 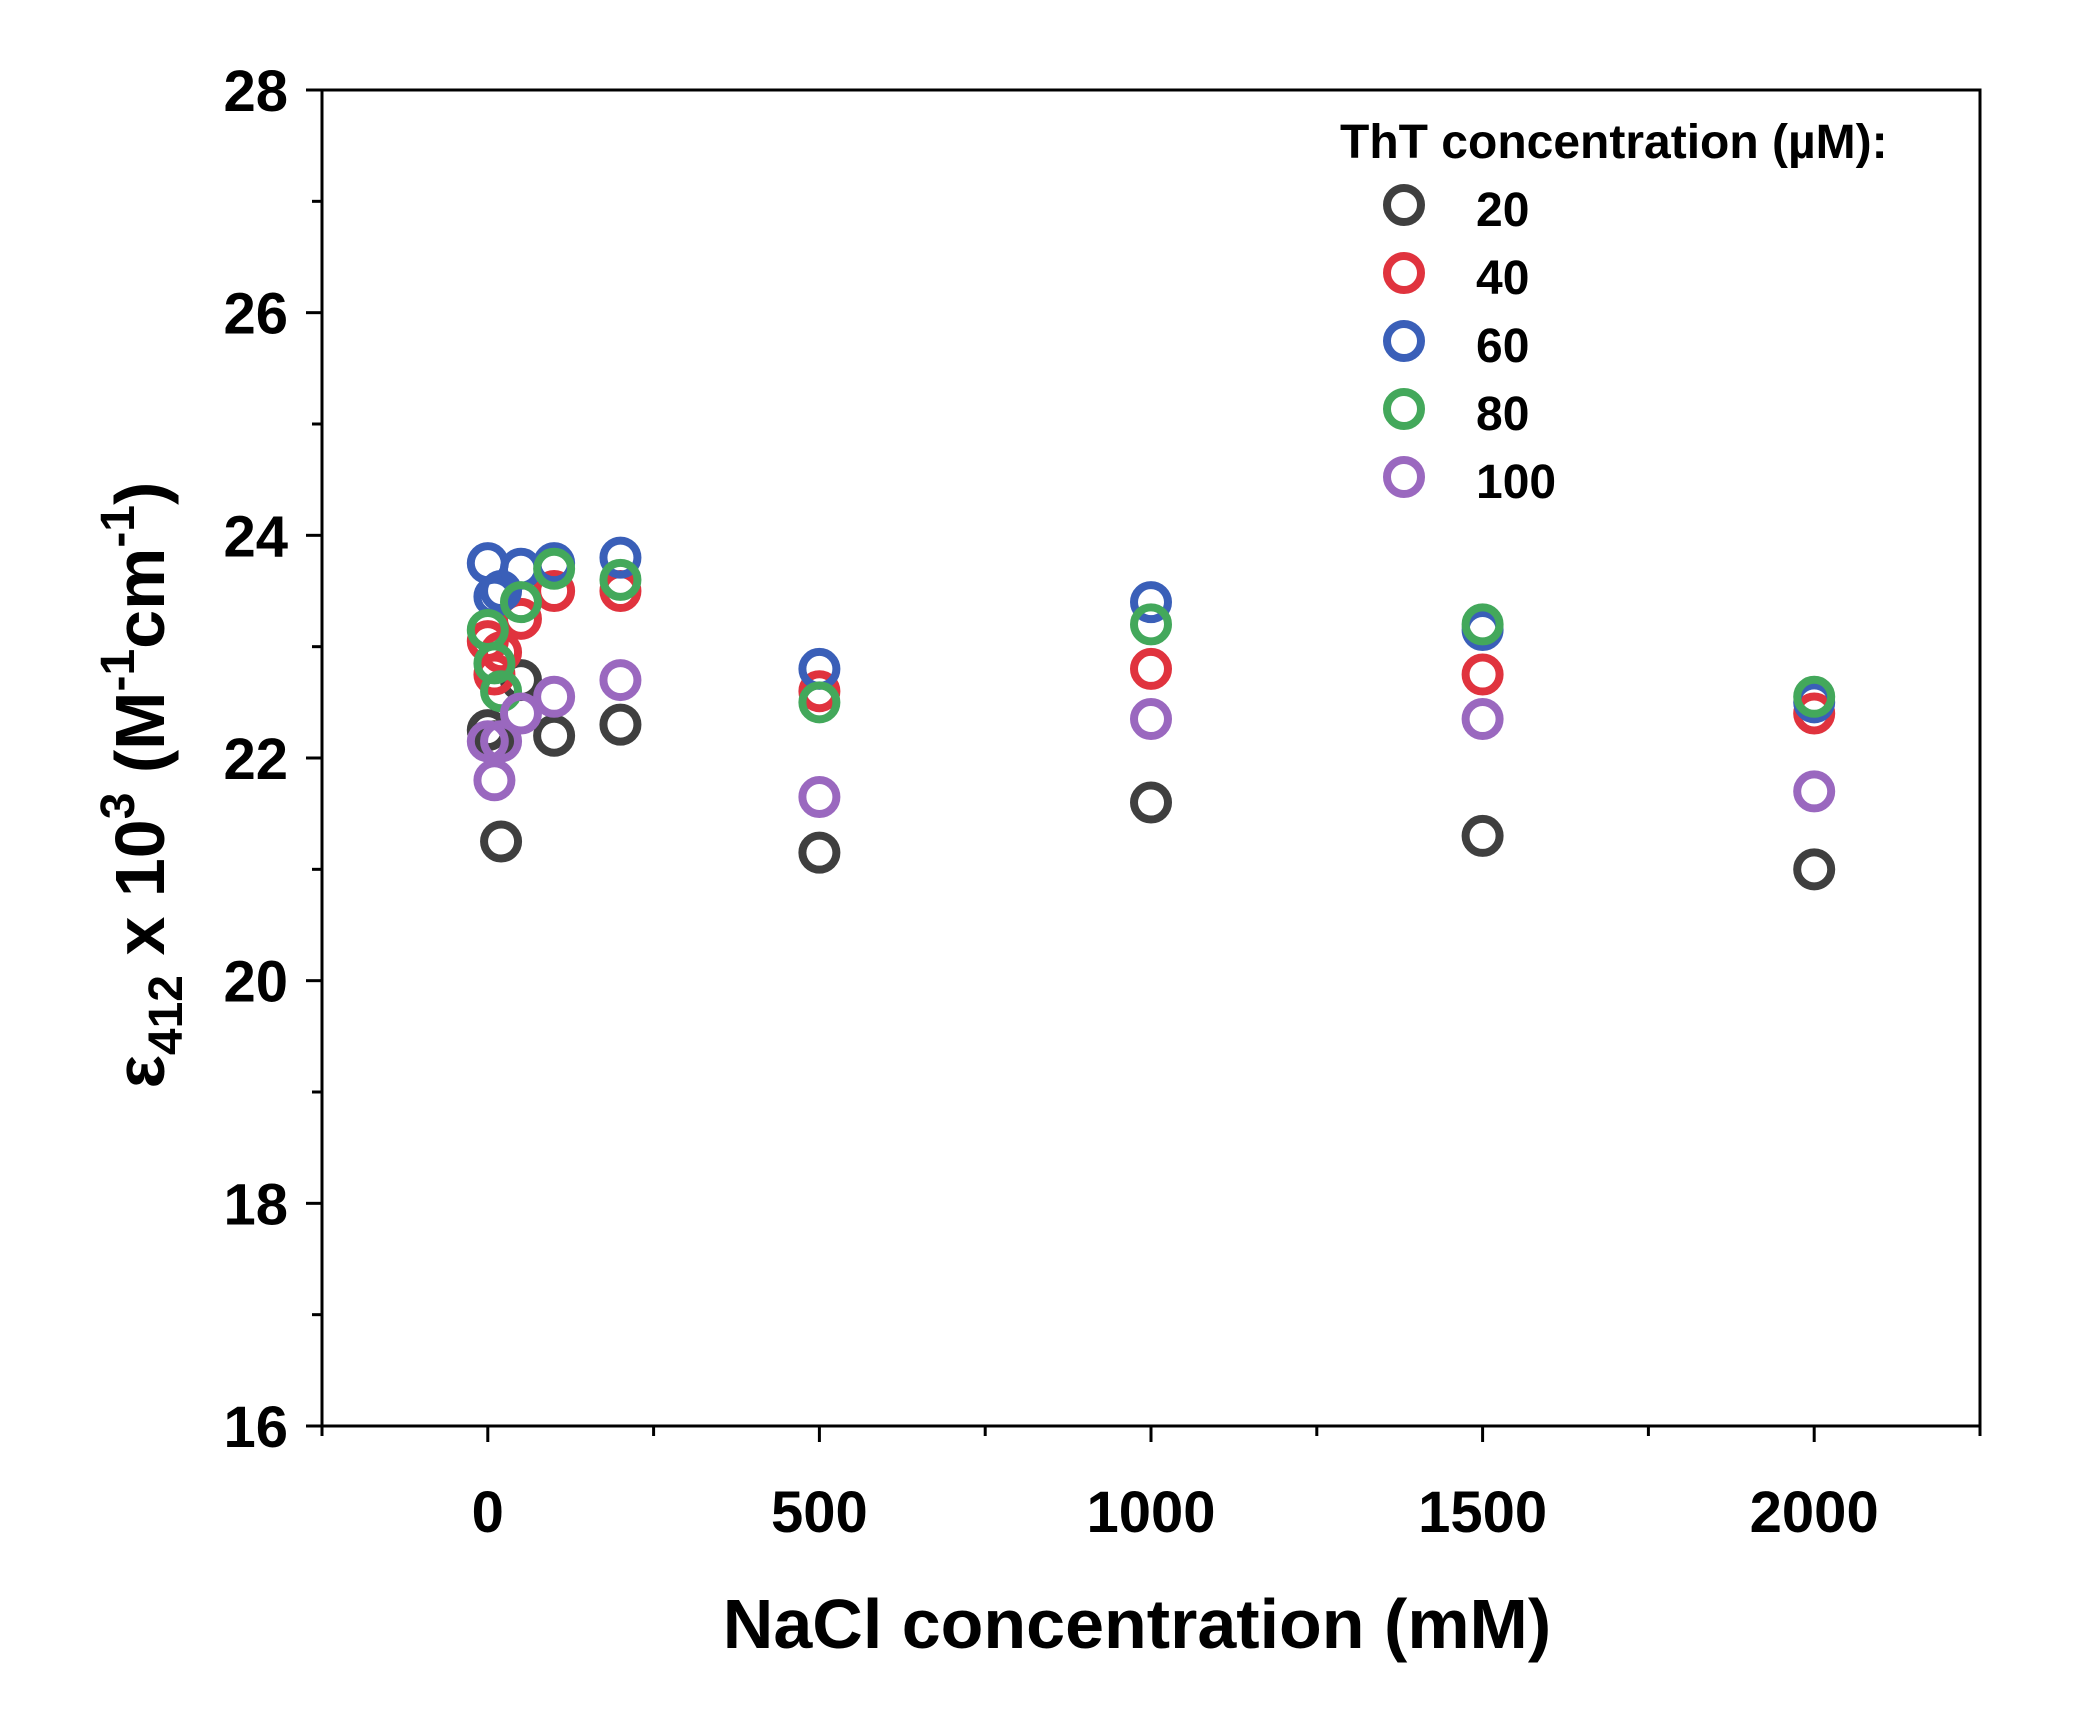 I want to click on legend-entries: 20 40 60 80 100, so click(x=1469, y=346).